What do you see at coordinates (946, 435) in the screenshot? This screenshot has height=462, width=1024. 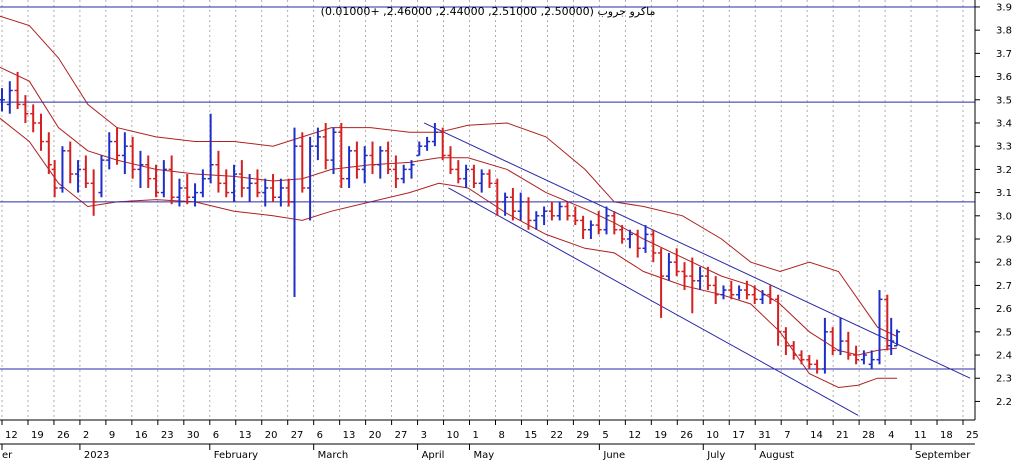 I see `x-tick-label: 18` at bounding box center [946, 435].